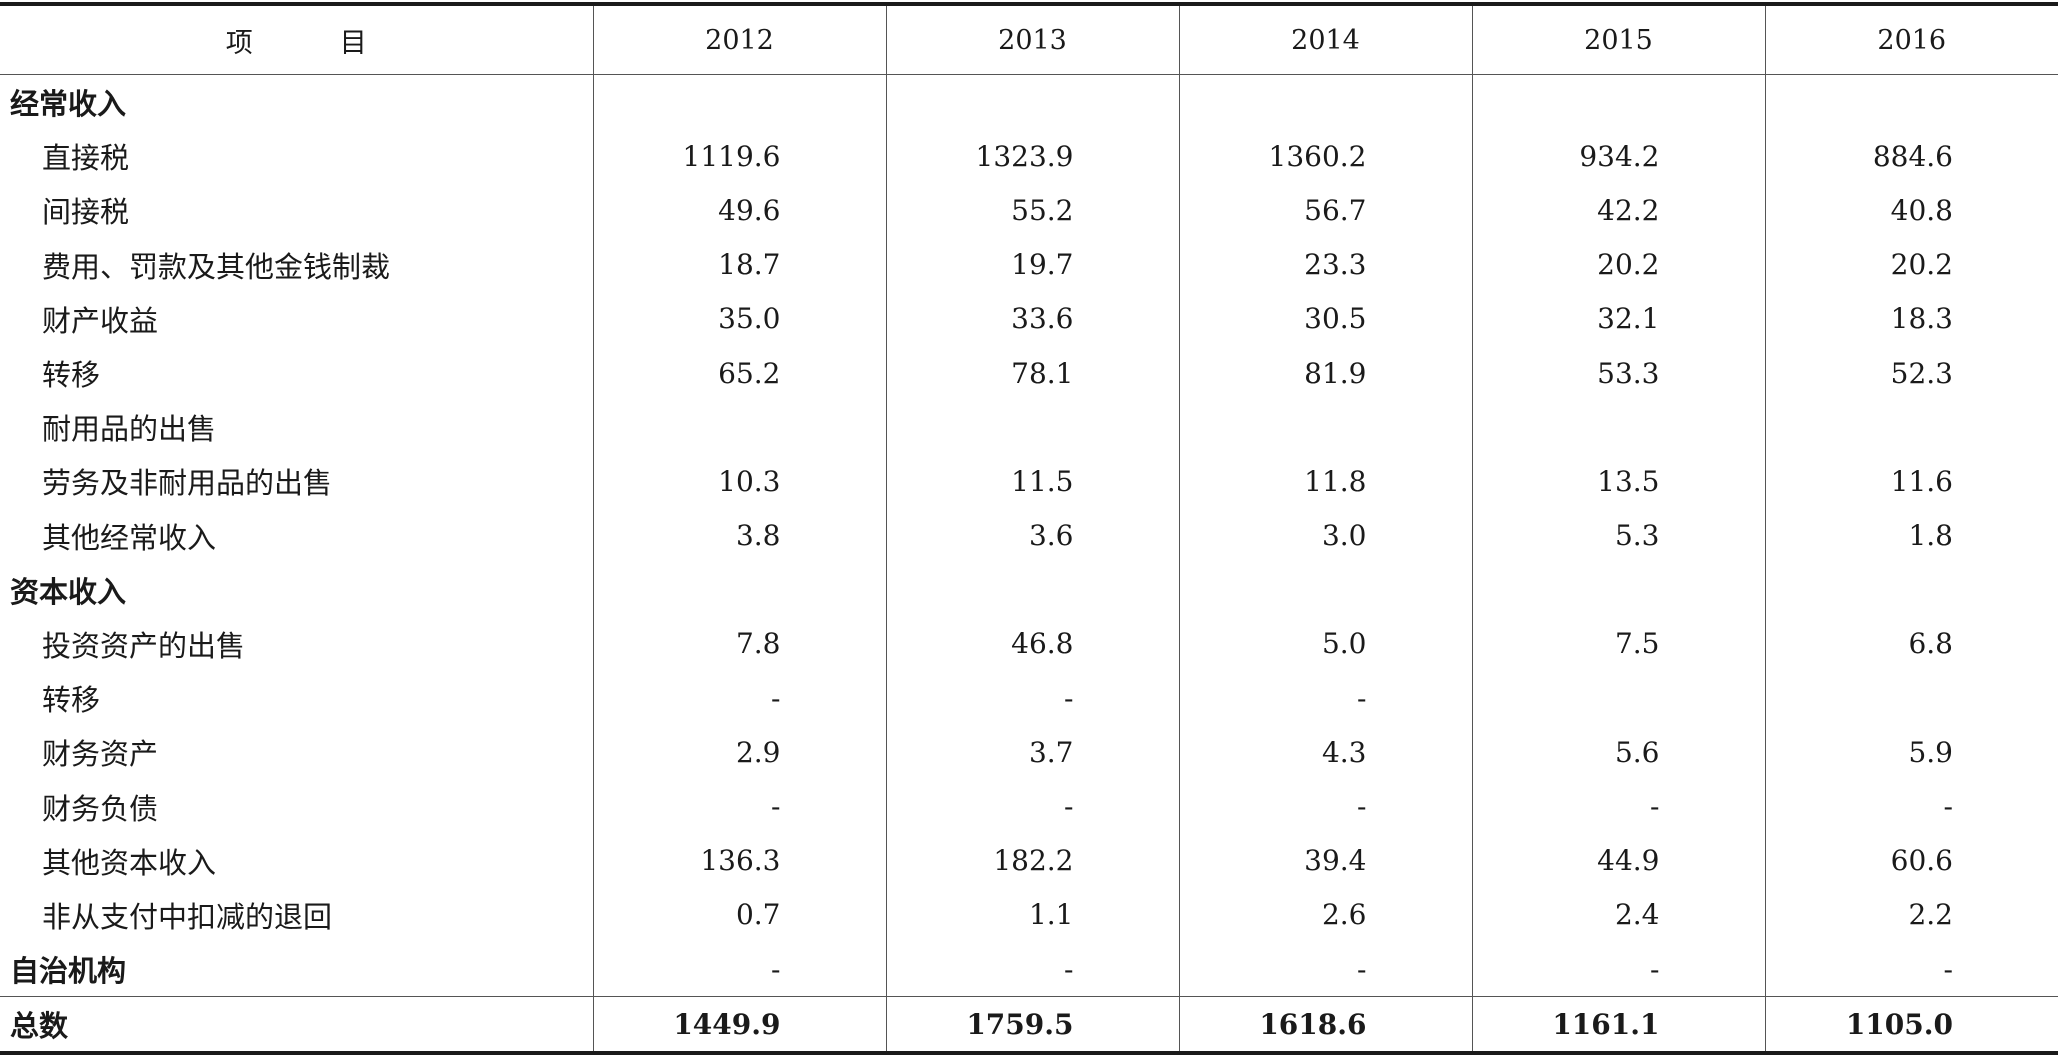 Image resolution: width=2058 pixels, height=1055 pixels. What do you see at coordinates (100, 808) in the screenshot?
I see `row-label: 财务负债` at bounding box center [100, 808].